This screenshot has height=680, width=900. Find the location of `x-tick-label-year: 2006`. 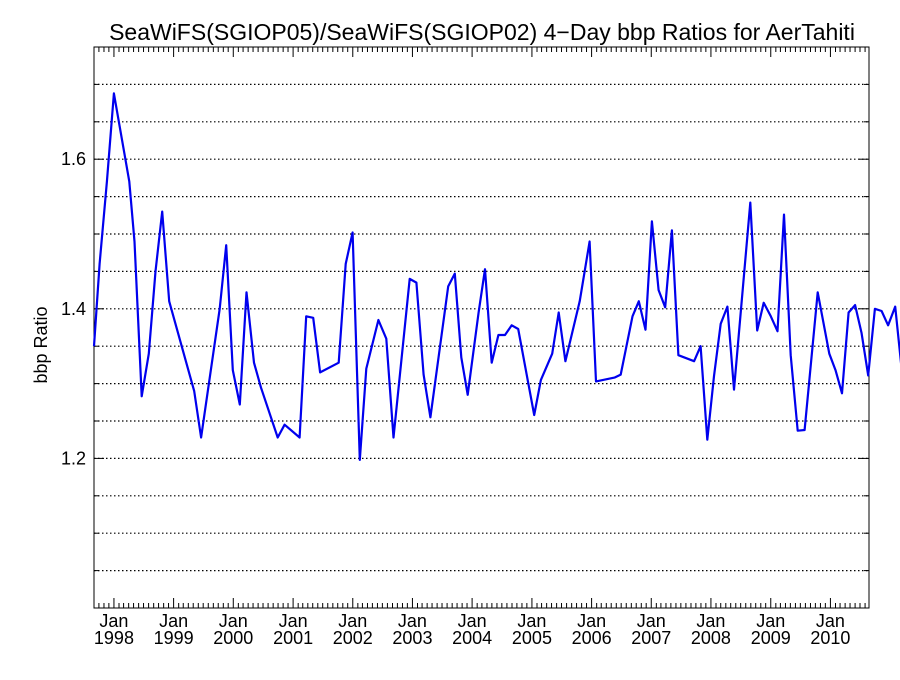

x-tick-label-year: 2006 is located at coordinates (592, 638).